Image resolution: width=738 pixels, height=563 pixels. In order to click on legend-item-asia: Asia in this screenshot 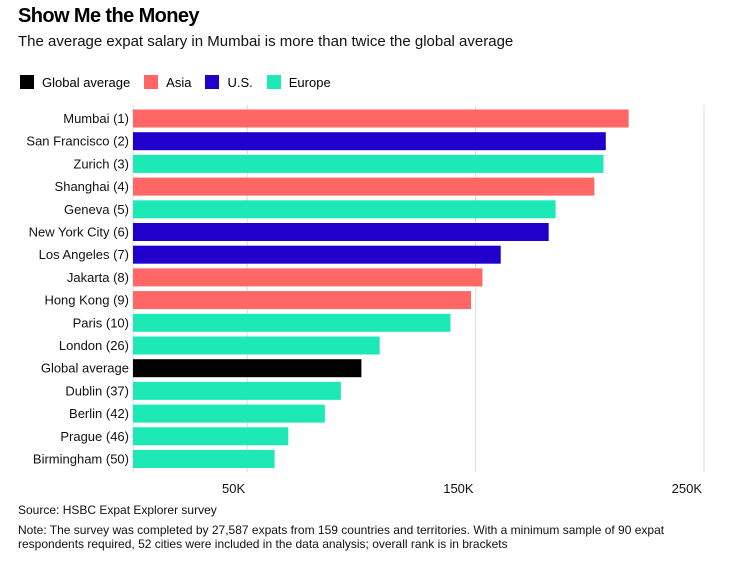, I will do `click(167, 82)`.